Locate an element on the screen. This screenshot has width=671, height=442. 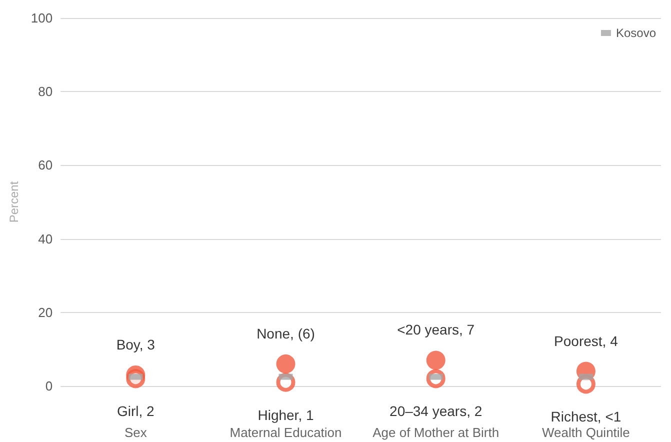
y-tick-label: 60 is located at coordinates (45, 165).